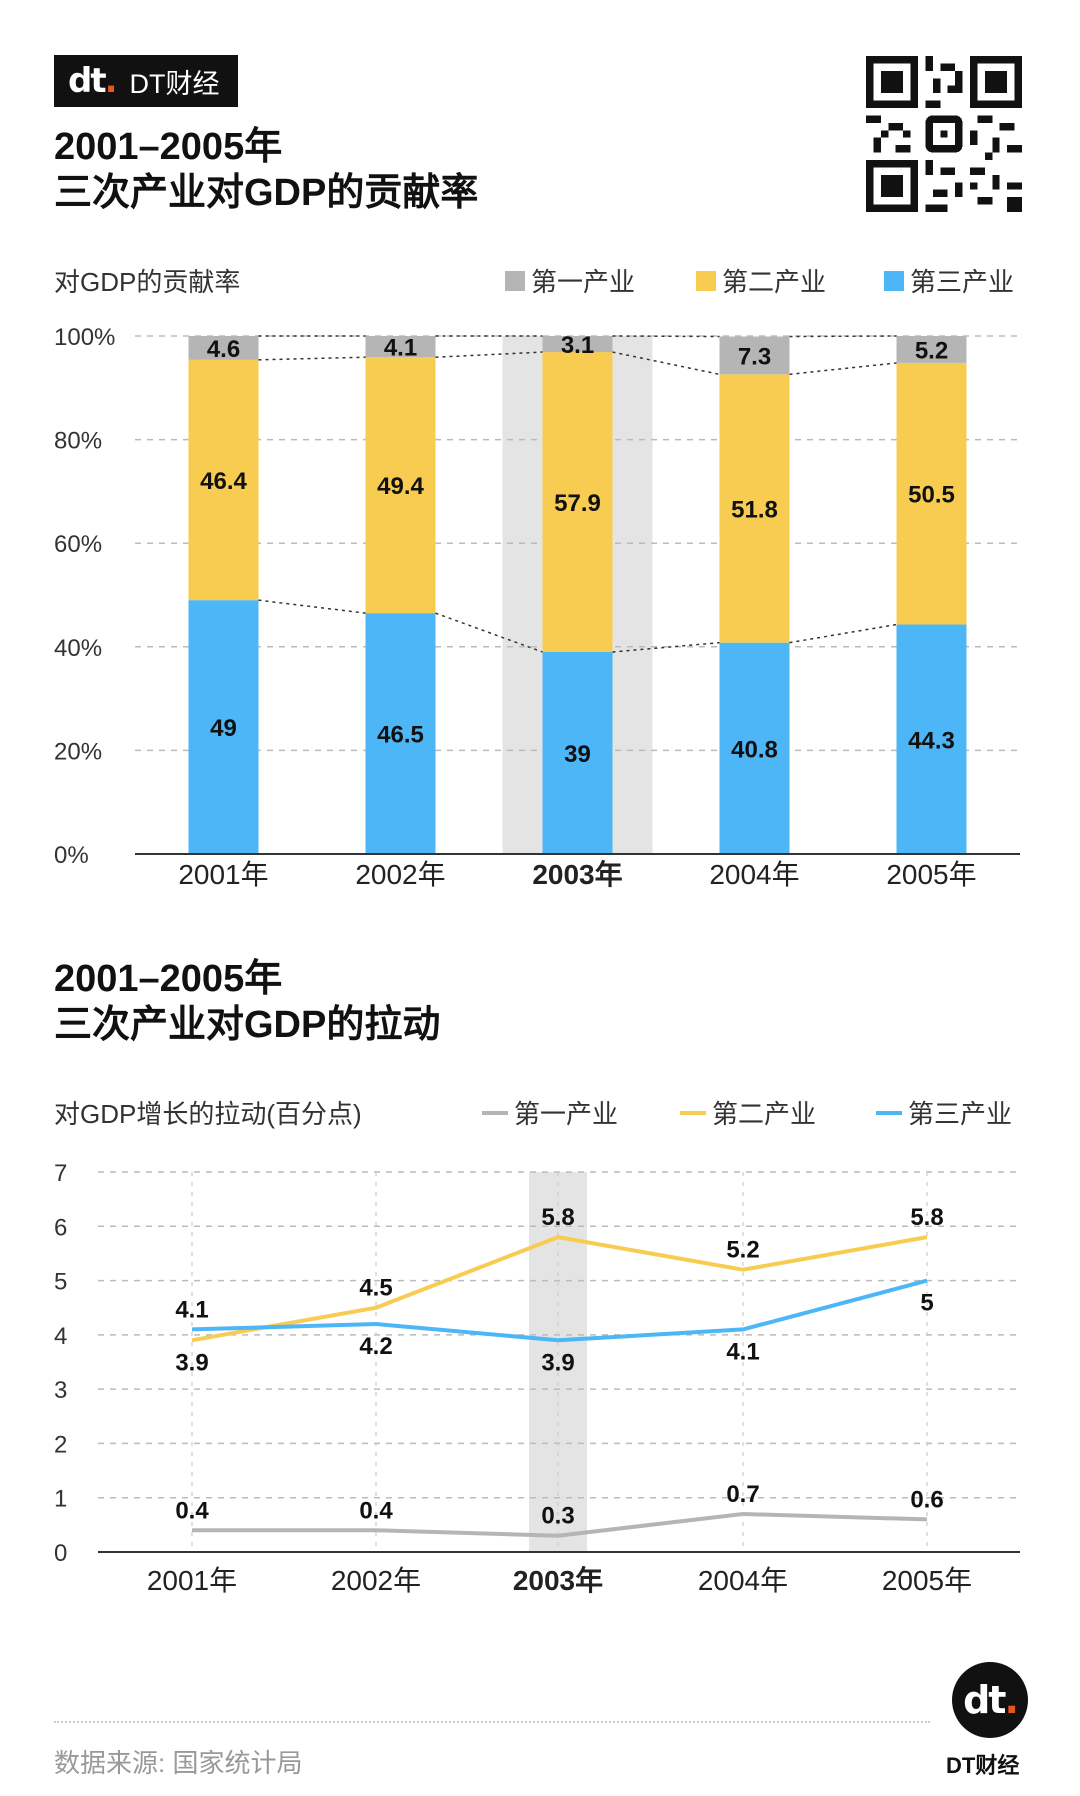 This screenshot has height=1796, width=1080. I want to click on data-label: 0.6, so click(926, 1499).